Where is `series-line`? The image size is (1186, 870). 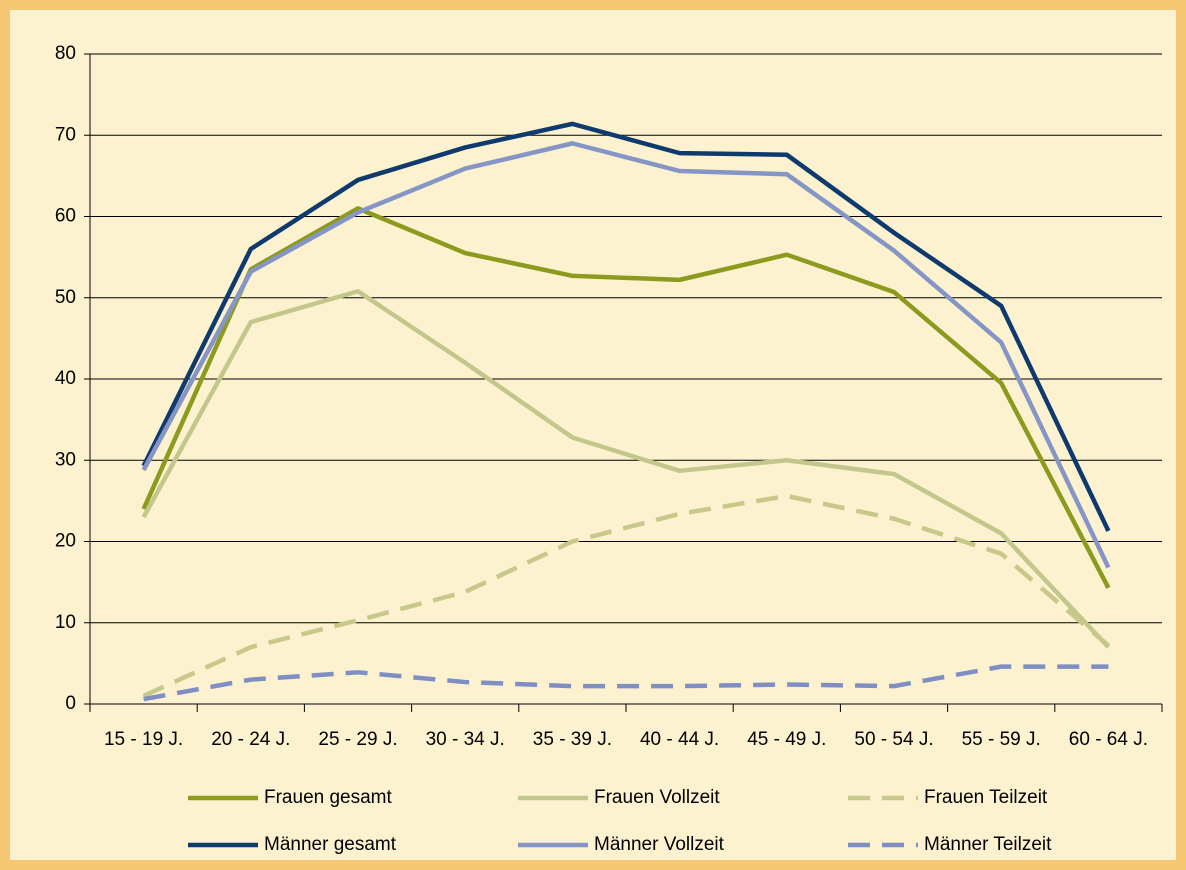 series-line is located at coordinates (626, 683).